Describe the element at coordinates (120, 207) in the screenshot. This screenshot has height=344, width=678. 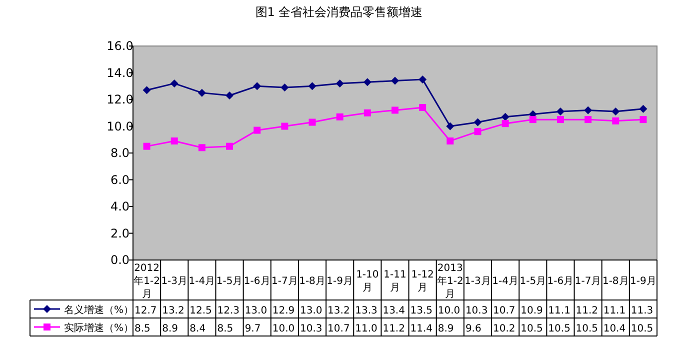
I see `y-tick-label: 4.0` at that location.